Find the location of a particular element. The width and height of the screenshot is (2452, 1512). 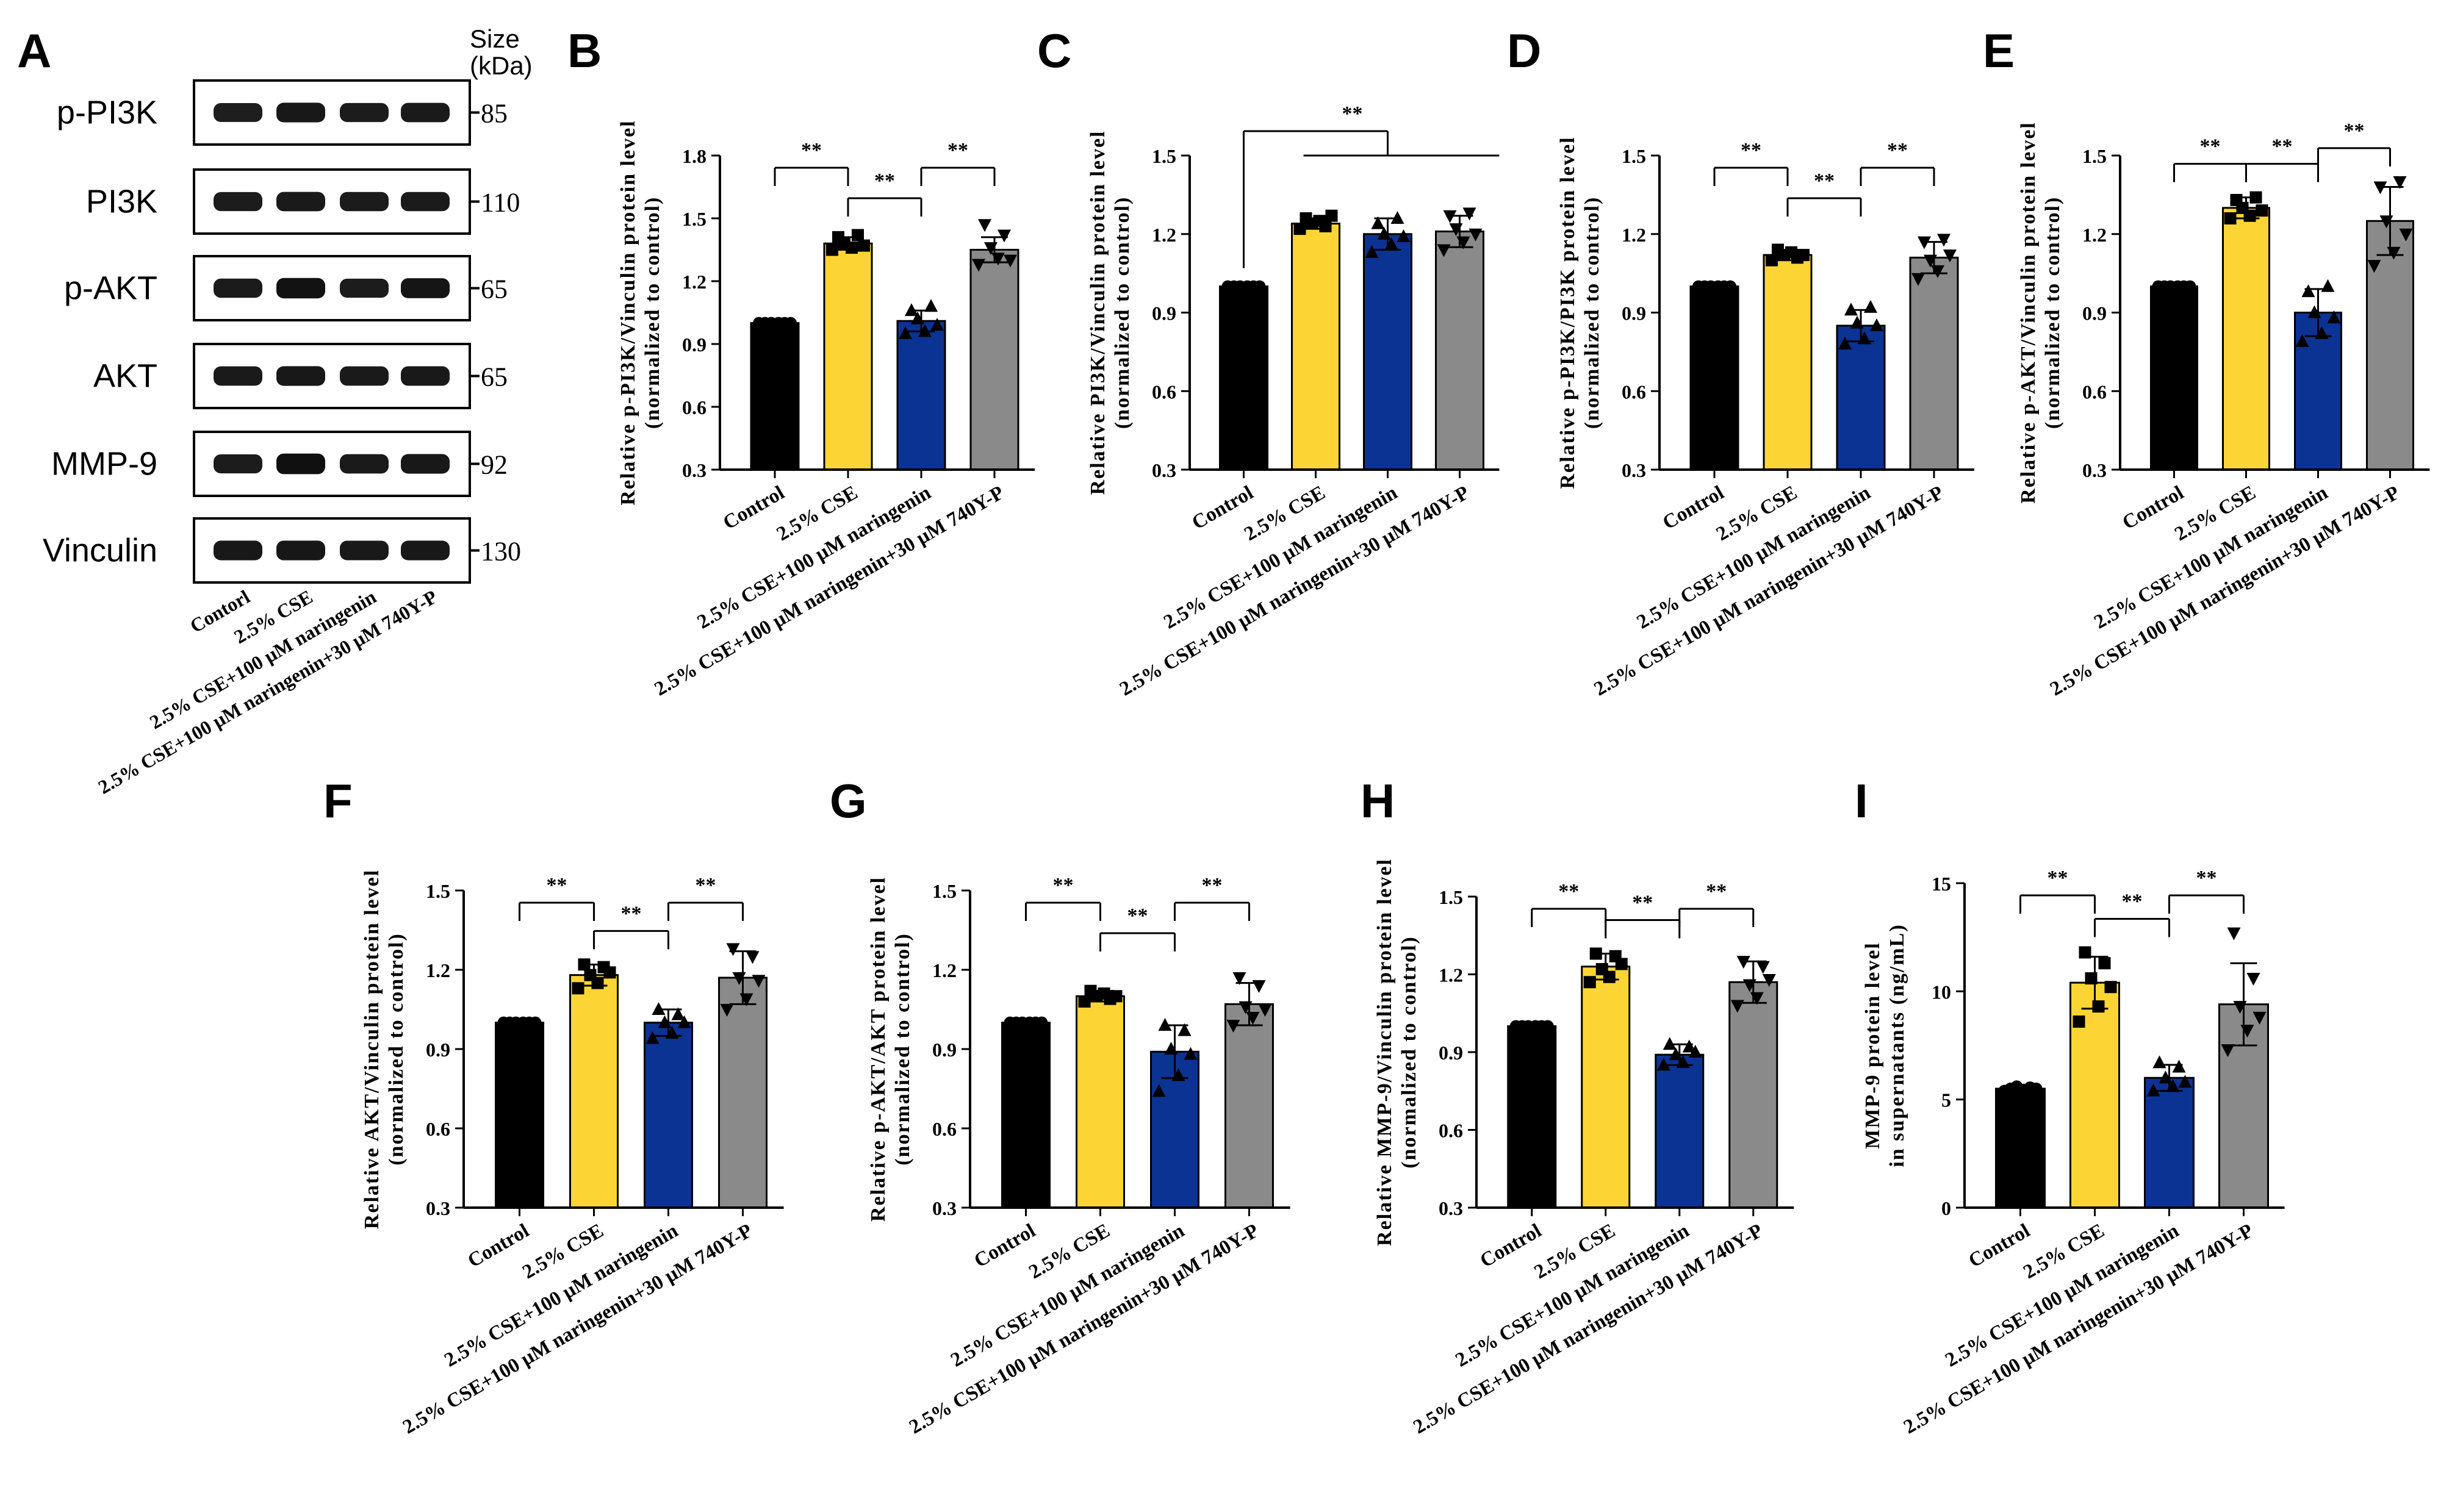

y-axis-label: Relative PI3K/Vinculin protein level is located at coordinates (1098, 312).